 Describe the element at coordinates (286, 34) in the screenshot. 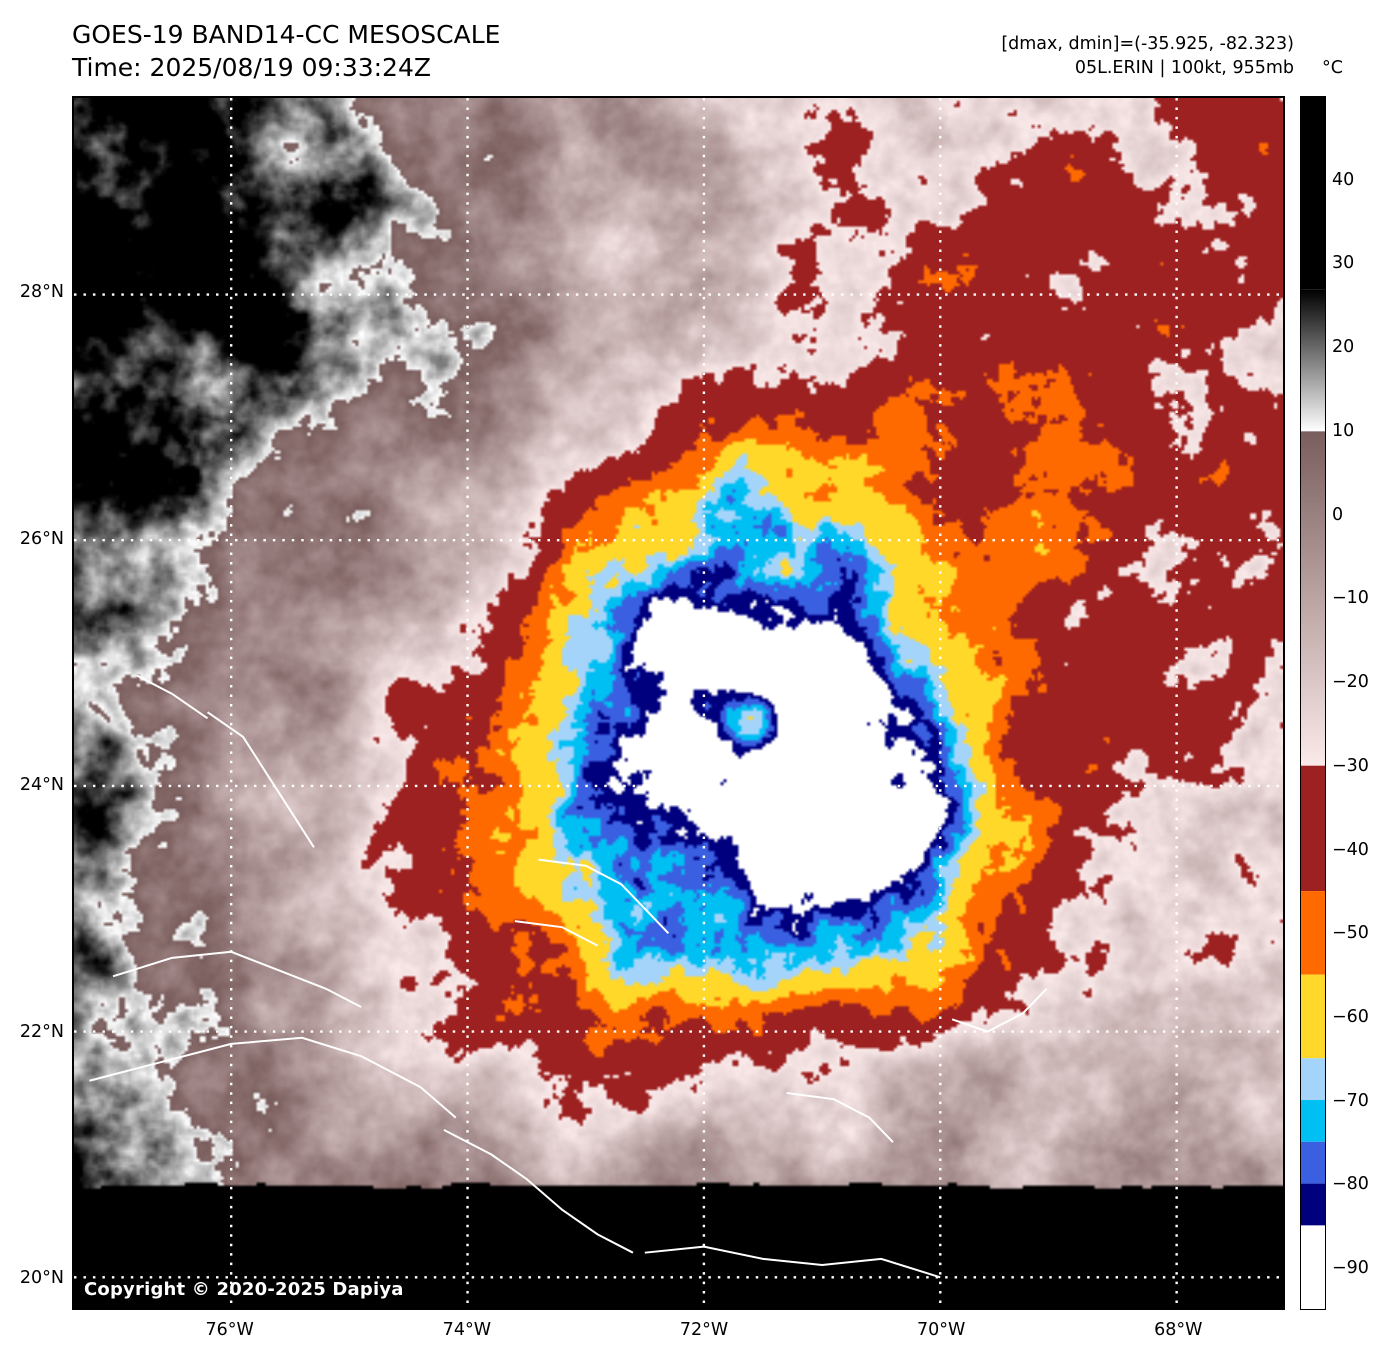

I see `page-title: GOES-19 BAND14-CC MESOSCALE` at that location.